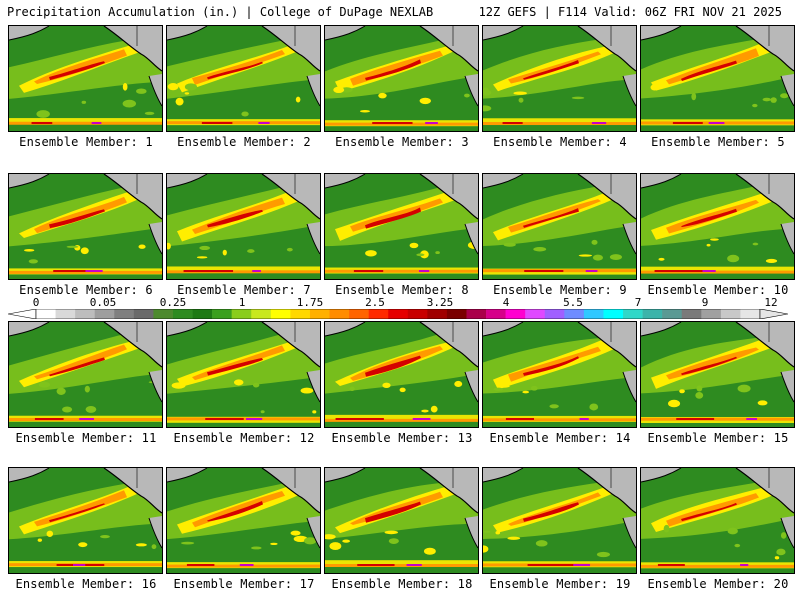 The width and height of the screenshot is (800, 600). I want to click on colorbar-label: 12, so click(771, 302).